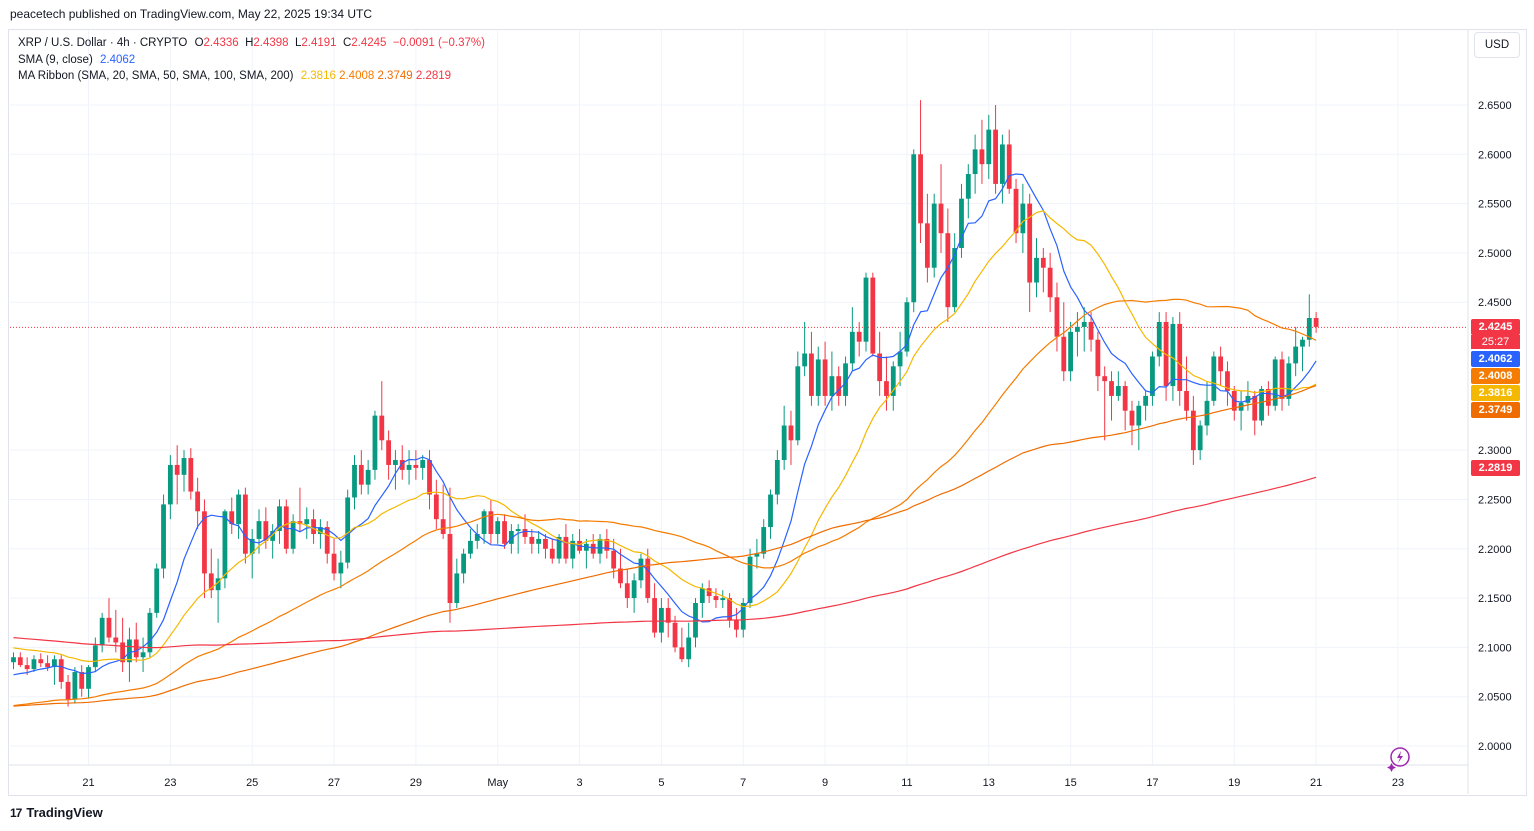 Image resolution: width=1534 pixels, height=831 pixels. I want to click on y-tick-label: 2.3000, so click(1495, 451).